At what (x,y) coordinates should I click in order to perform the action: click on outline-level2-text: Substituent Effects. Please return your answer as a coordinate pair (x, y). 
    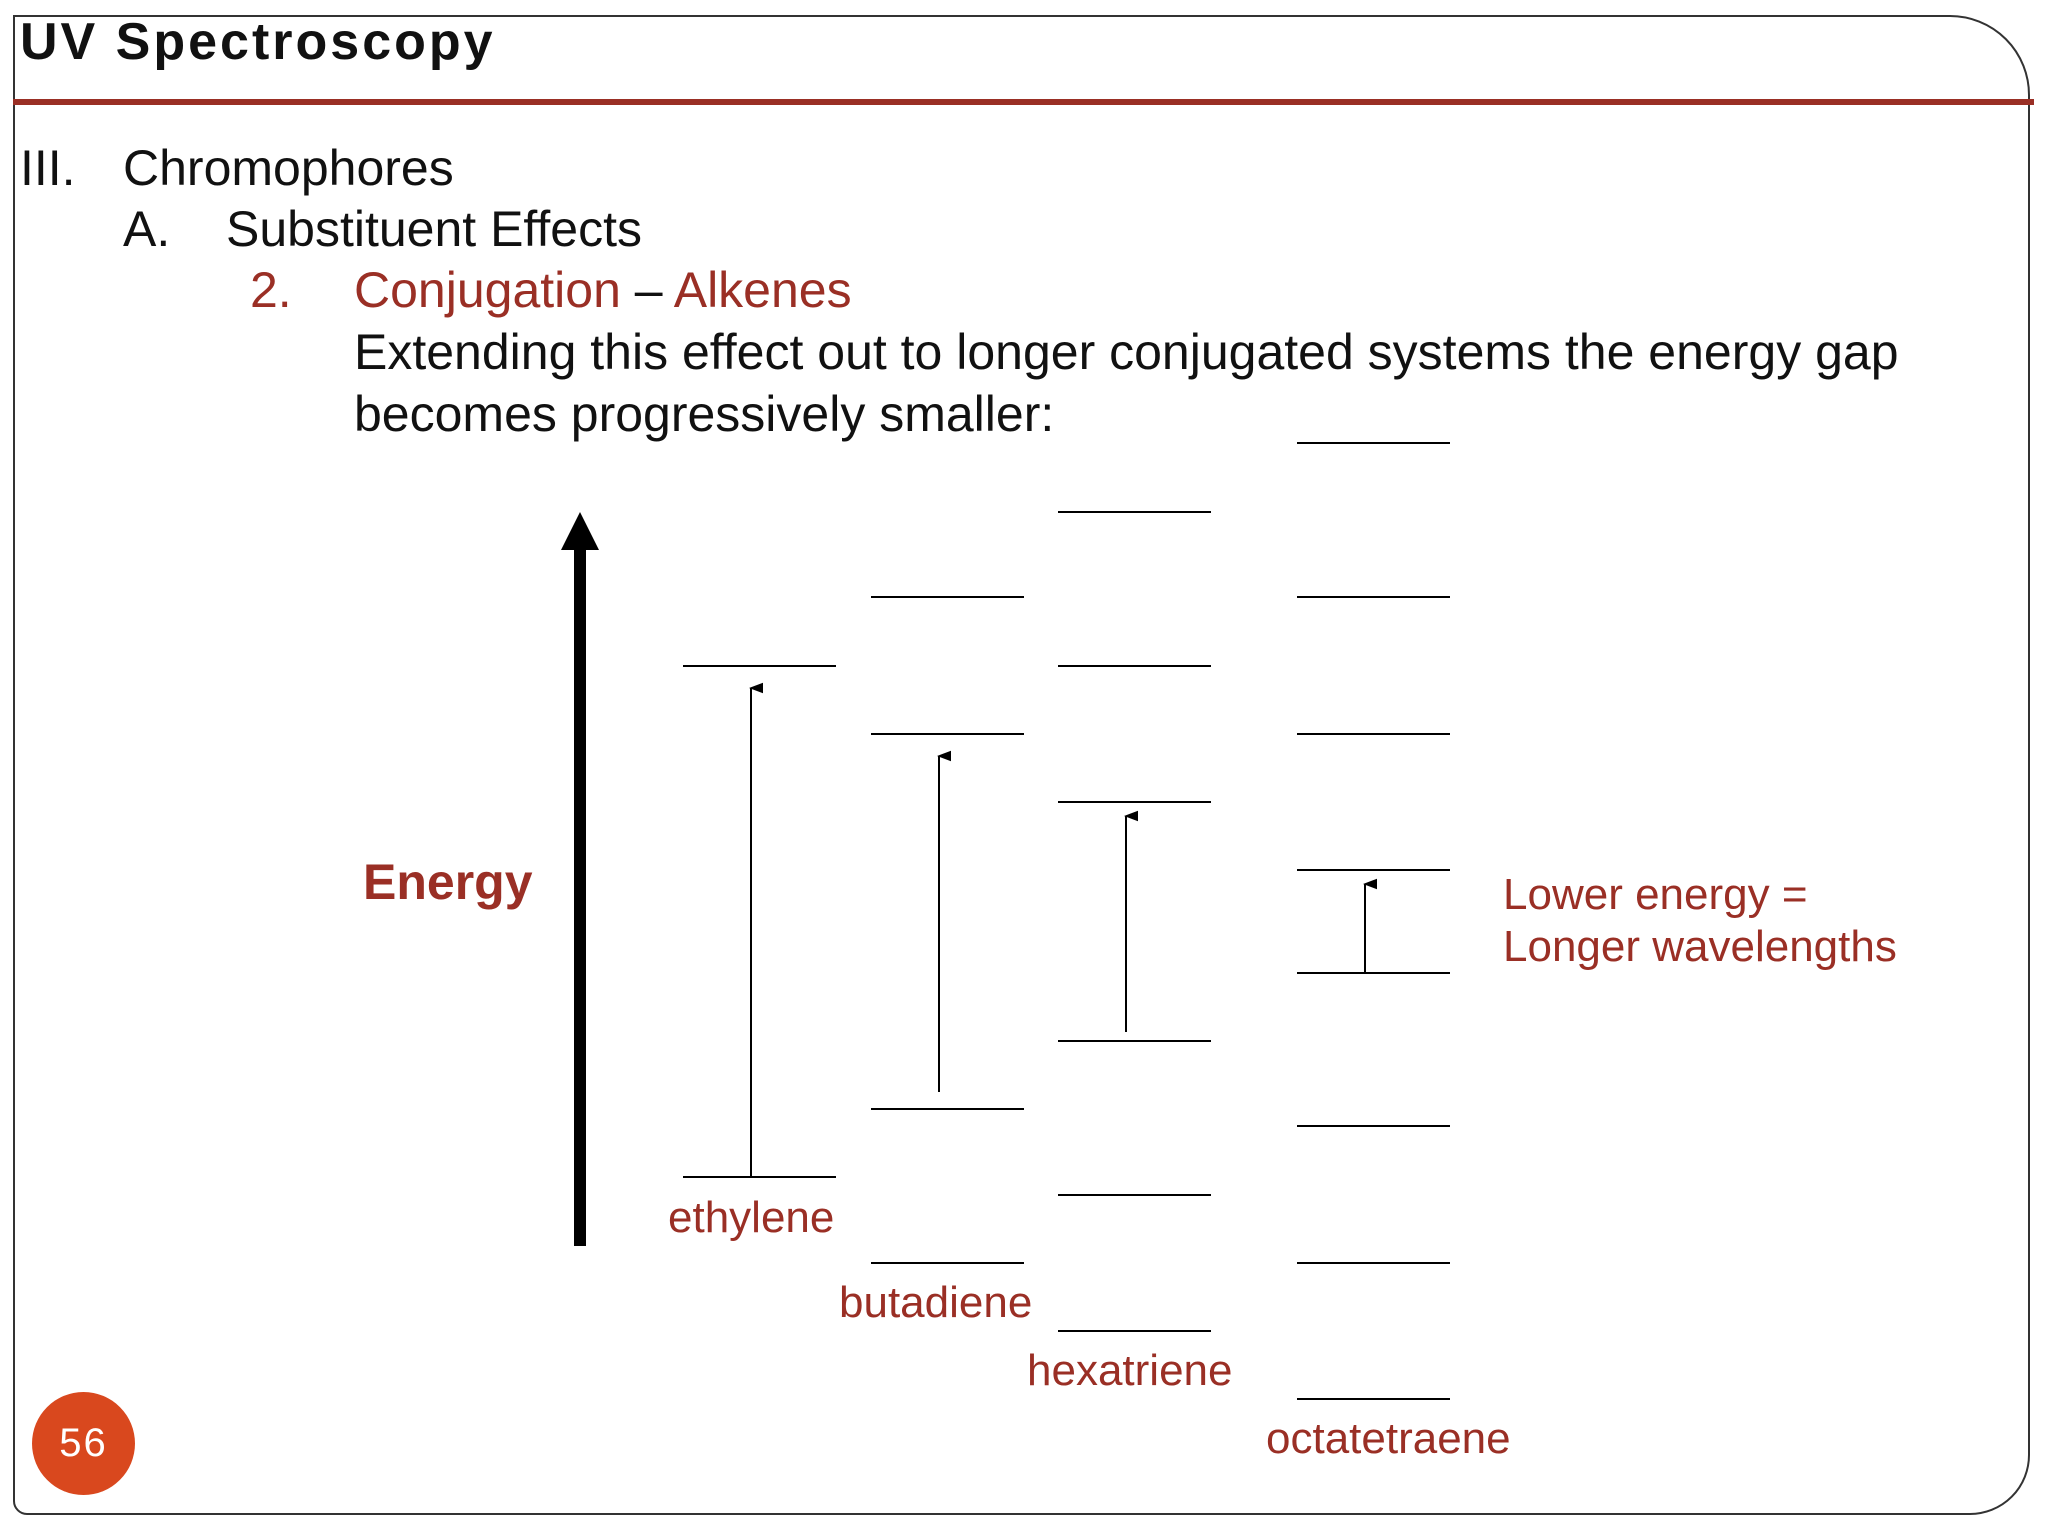
    Looking at the image, I should click on (434, 229).